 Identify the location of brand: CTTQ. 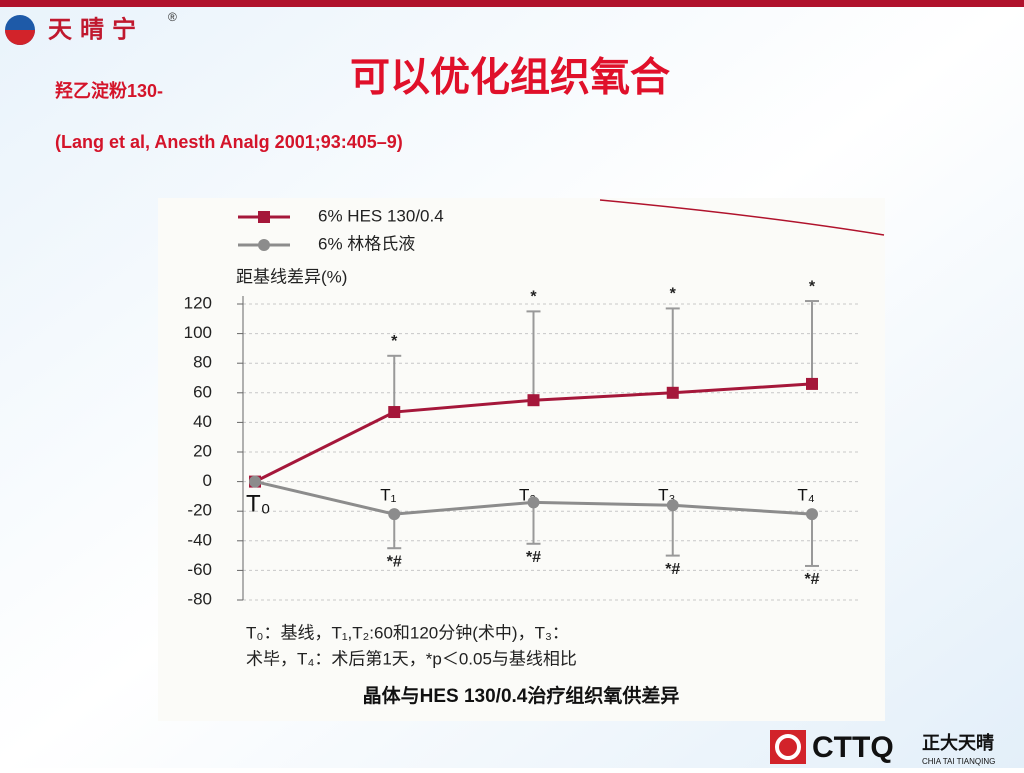
(853, 747).